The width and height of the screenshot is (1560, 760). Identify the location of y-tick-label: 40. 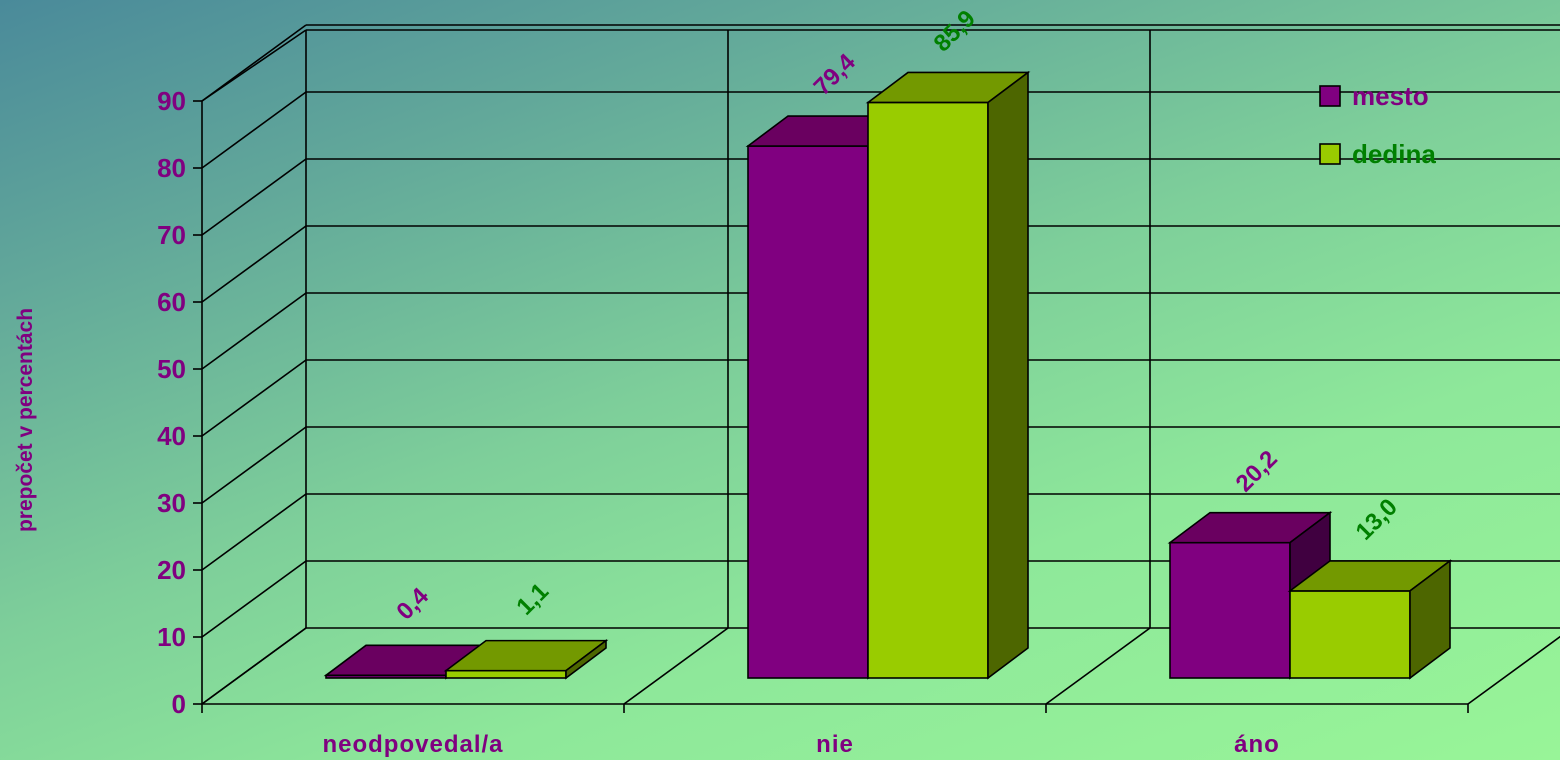
(171, 436).